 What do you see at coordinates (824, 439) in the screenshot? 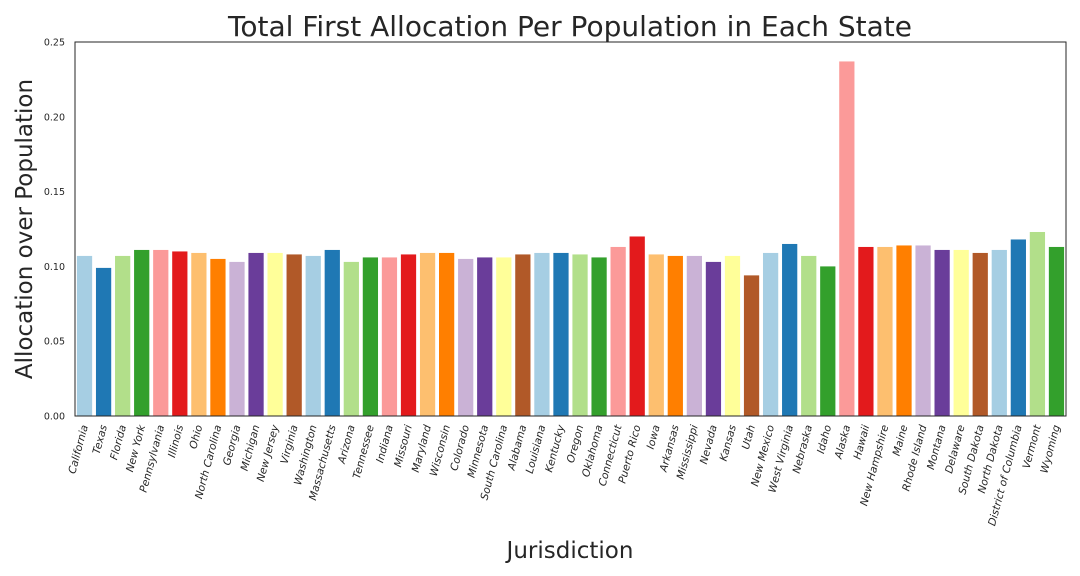
I see `x-tick-label: Idaho` at bounding box center [824, 439].